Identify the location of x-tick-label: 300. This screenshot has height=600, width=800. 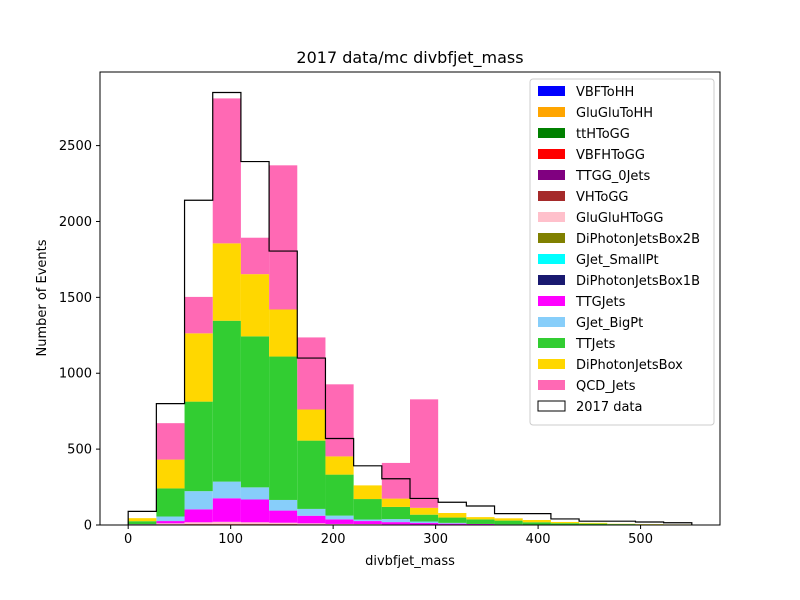
(435, 539).